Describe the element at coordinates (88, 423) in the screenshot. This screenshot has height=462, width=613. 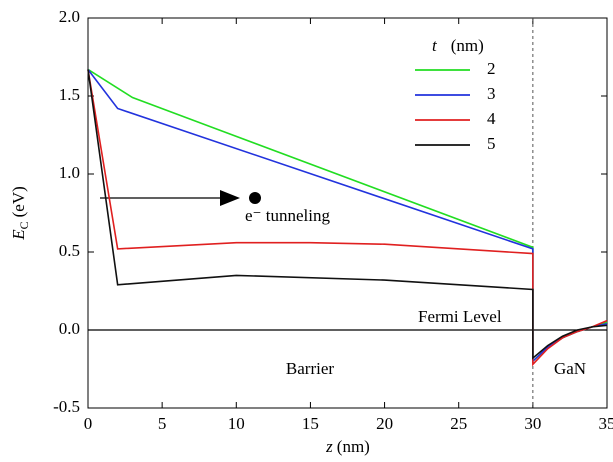
I see `x-tick-label: 0` at that location.